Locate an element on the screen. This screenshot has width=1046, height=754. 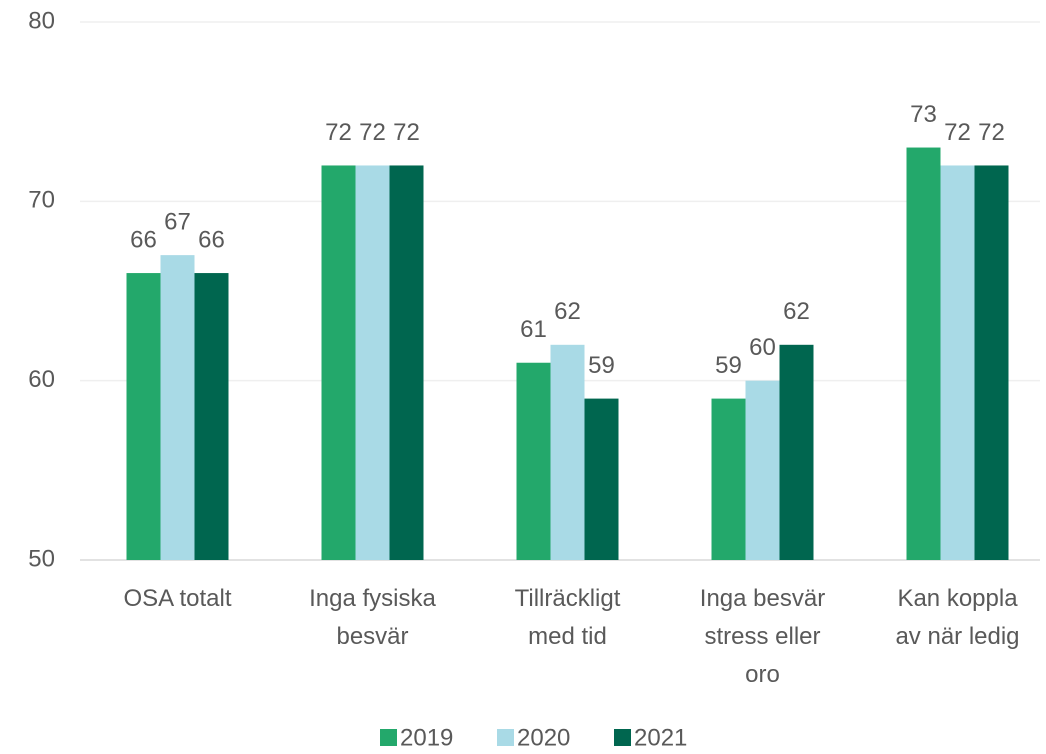
x-tick-label: Tillräckligt med tid is located at coordinates (568, 617).